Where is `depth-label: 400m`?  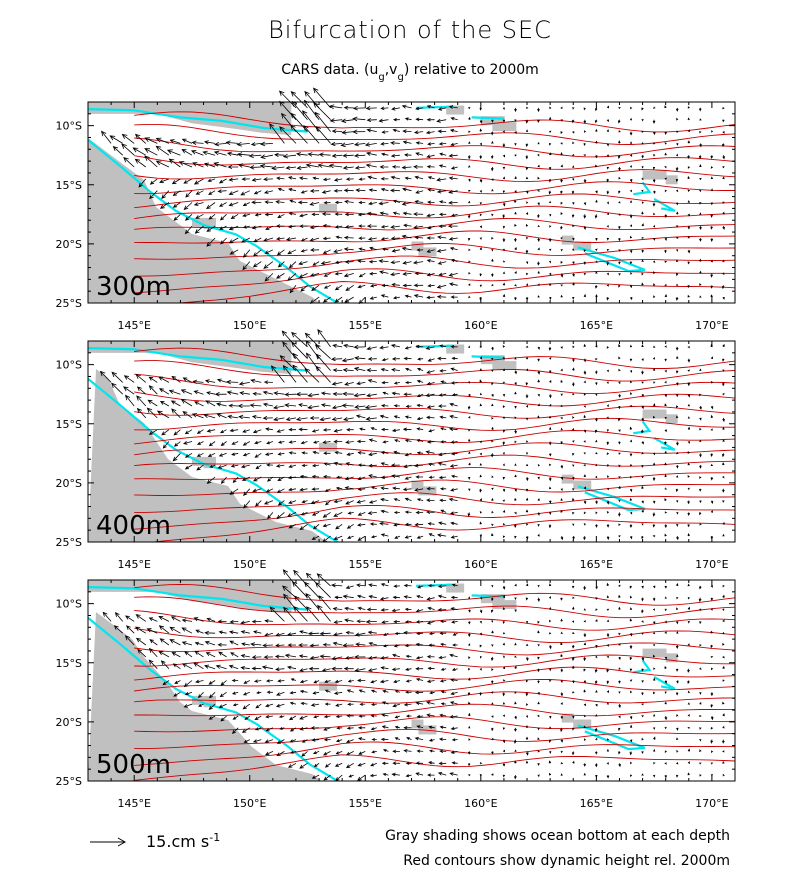
depth-label: 400m is located at coordinates (133, 526).